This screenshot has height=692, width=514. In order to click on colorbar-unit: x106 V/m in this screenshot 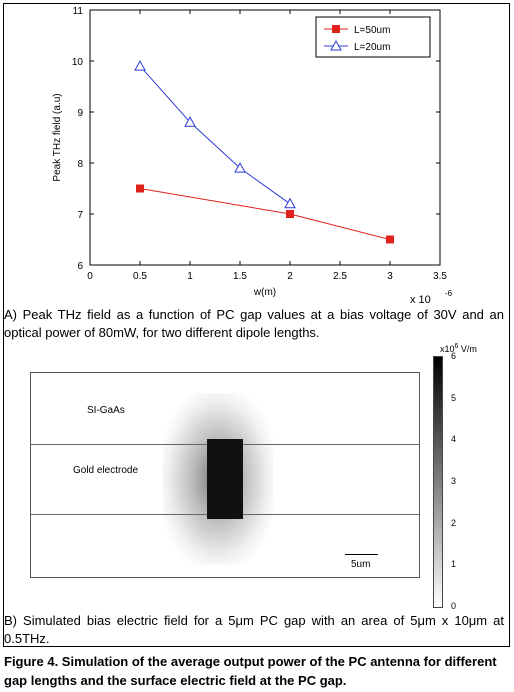, I will do `click(458, 348)`.